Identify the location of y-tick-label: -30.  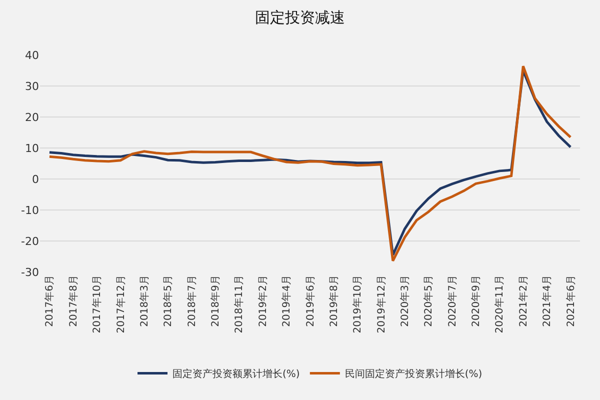
(30, 272).